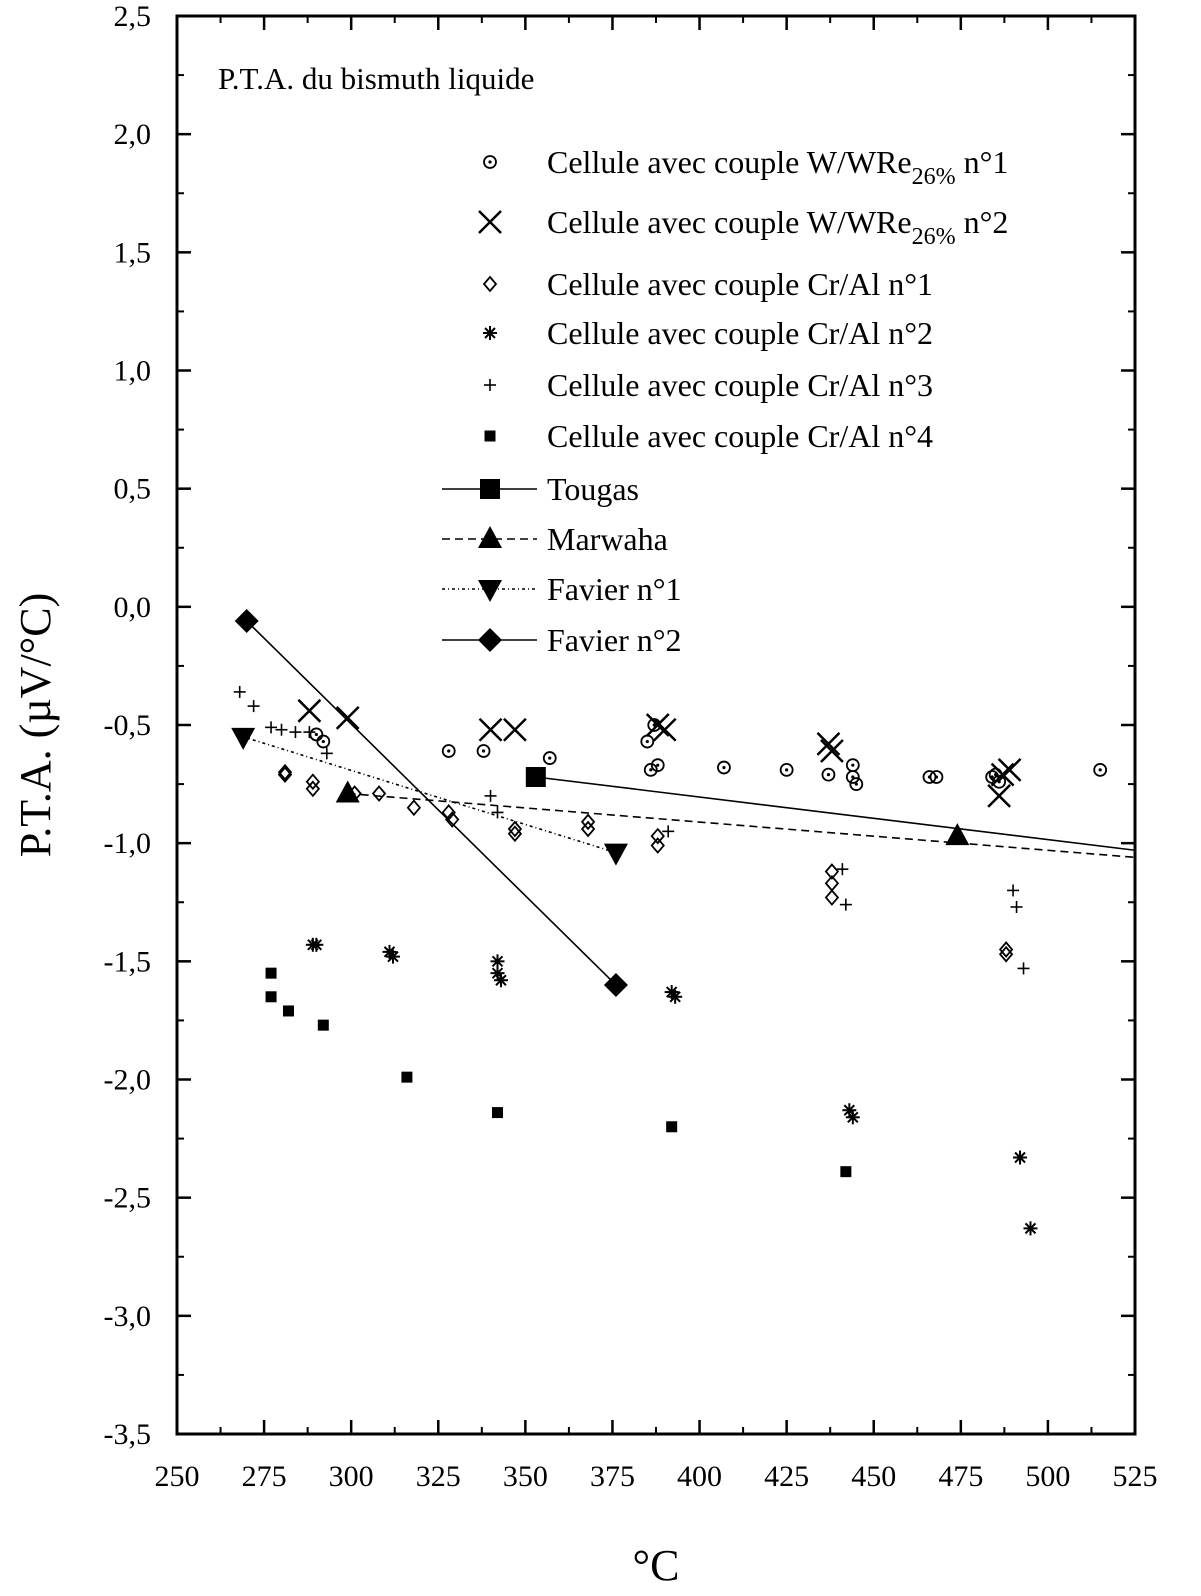 This screenshot has width=1201, height=1596. I want to click on y-tick-label: -2,0, so click(128, 1080).